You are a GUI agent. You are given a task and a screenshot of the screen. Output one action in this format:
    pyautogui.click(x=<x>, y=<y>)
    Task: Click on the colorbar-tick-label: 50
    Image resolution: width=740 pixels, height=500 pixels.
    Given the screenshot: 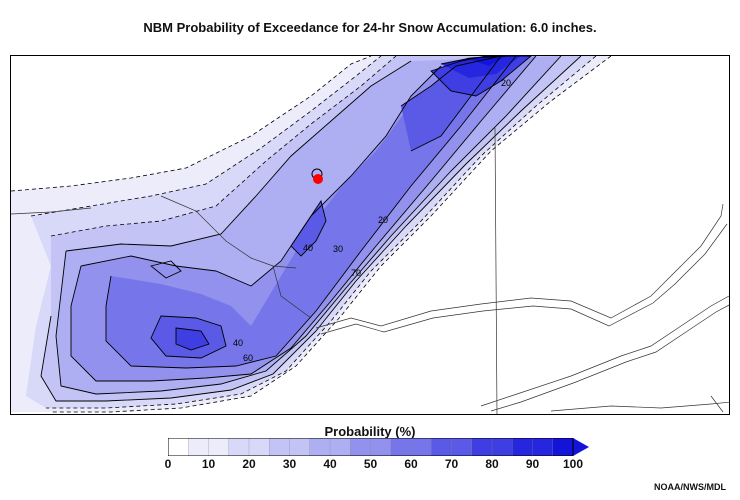 What is the action you would take?
    pyautogui.click(x=370, y=464)
    